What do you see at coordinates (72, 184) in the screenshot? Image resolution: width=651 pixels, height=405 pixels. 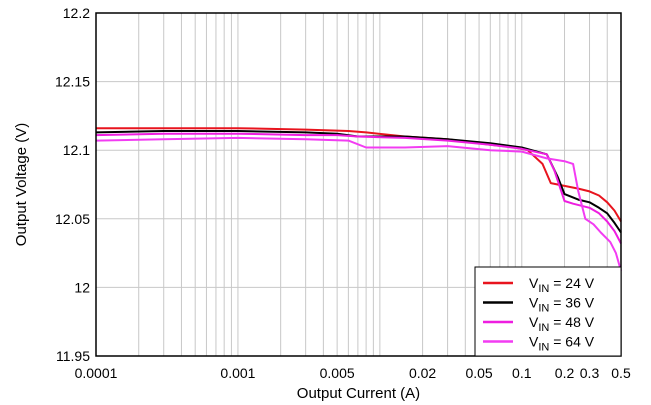 I see `y-tick-labels: 11.95 12 12.05 12.1 12.15 12.2` at bounding box center [72, 184].